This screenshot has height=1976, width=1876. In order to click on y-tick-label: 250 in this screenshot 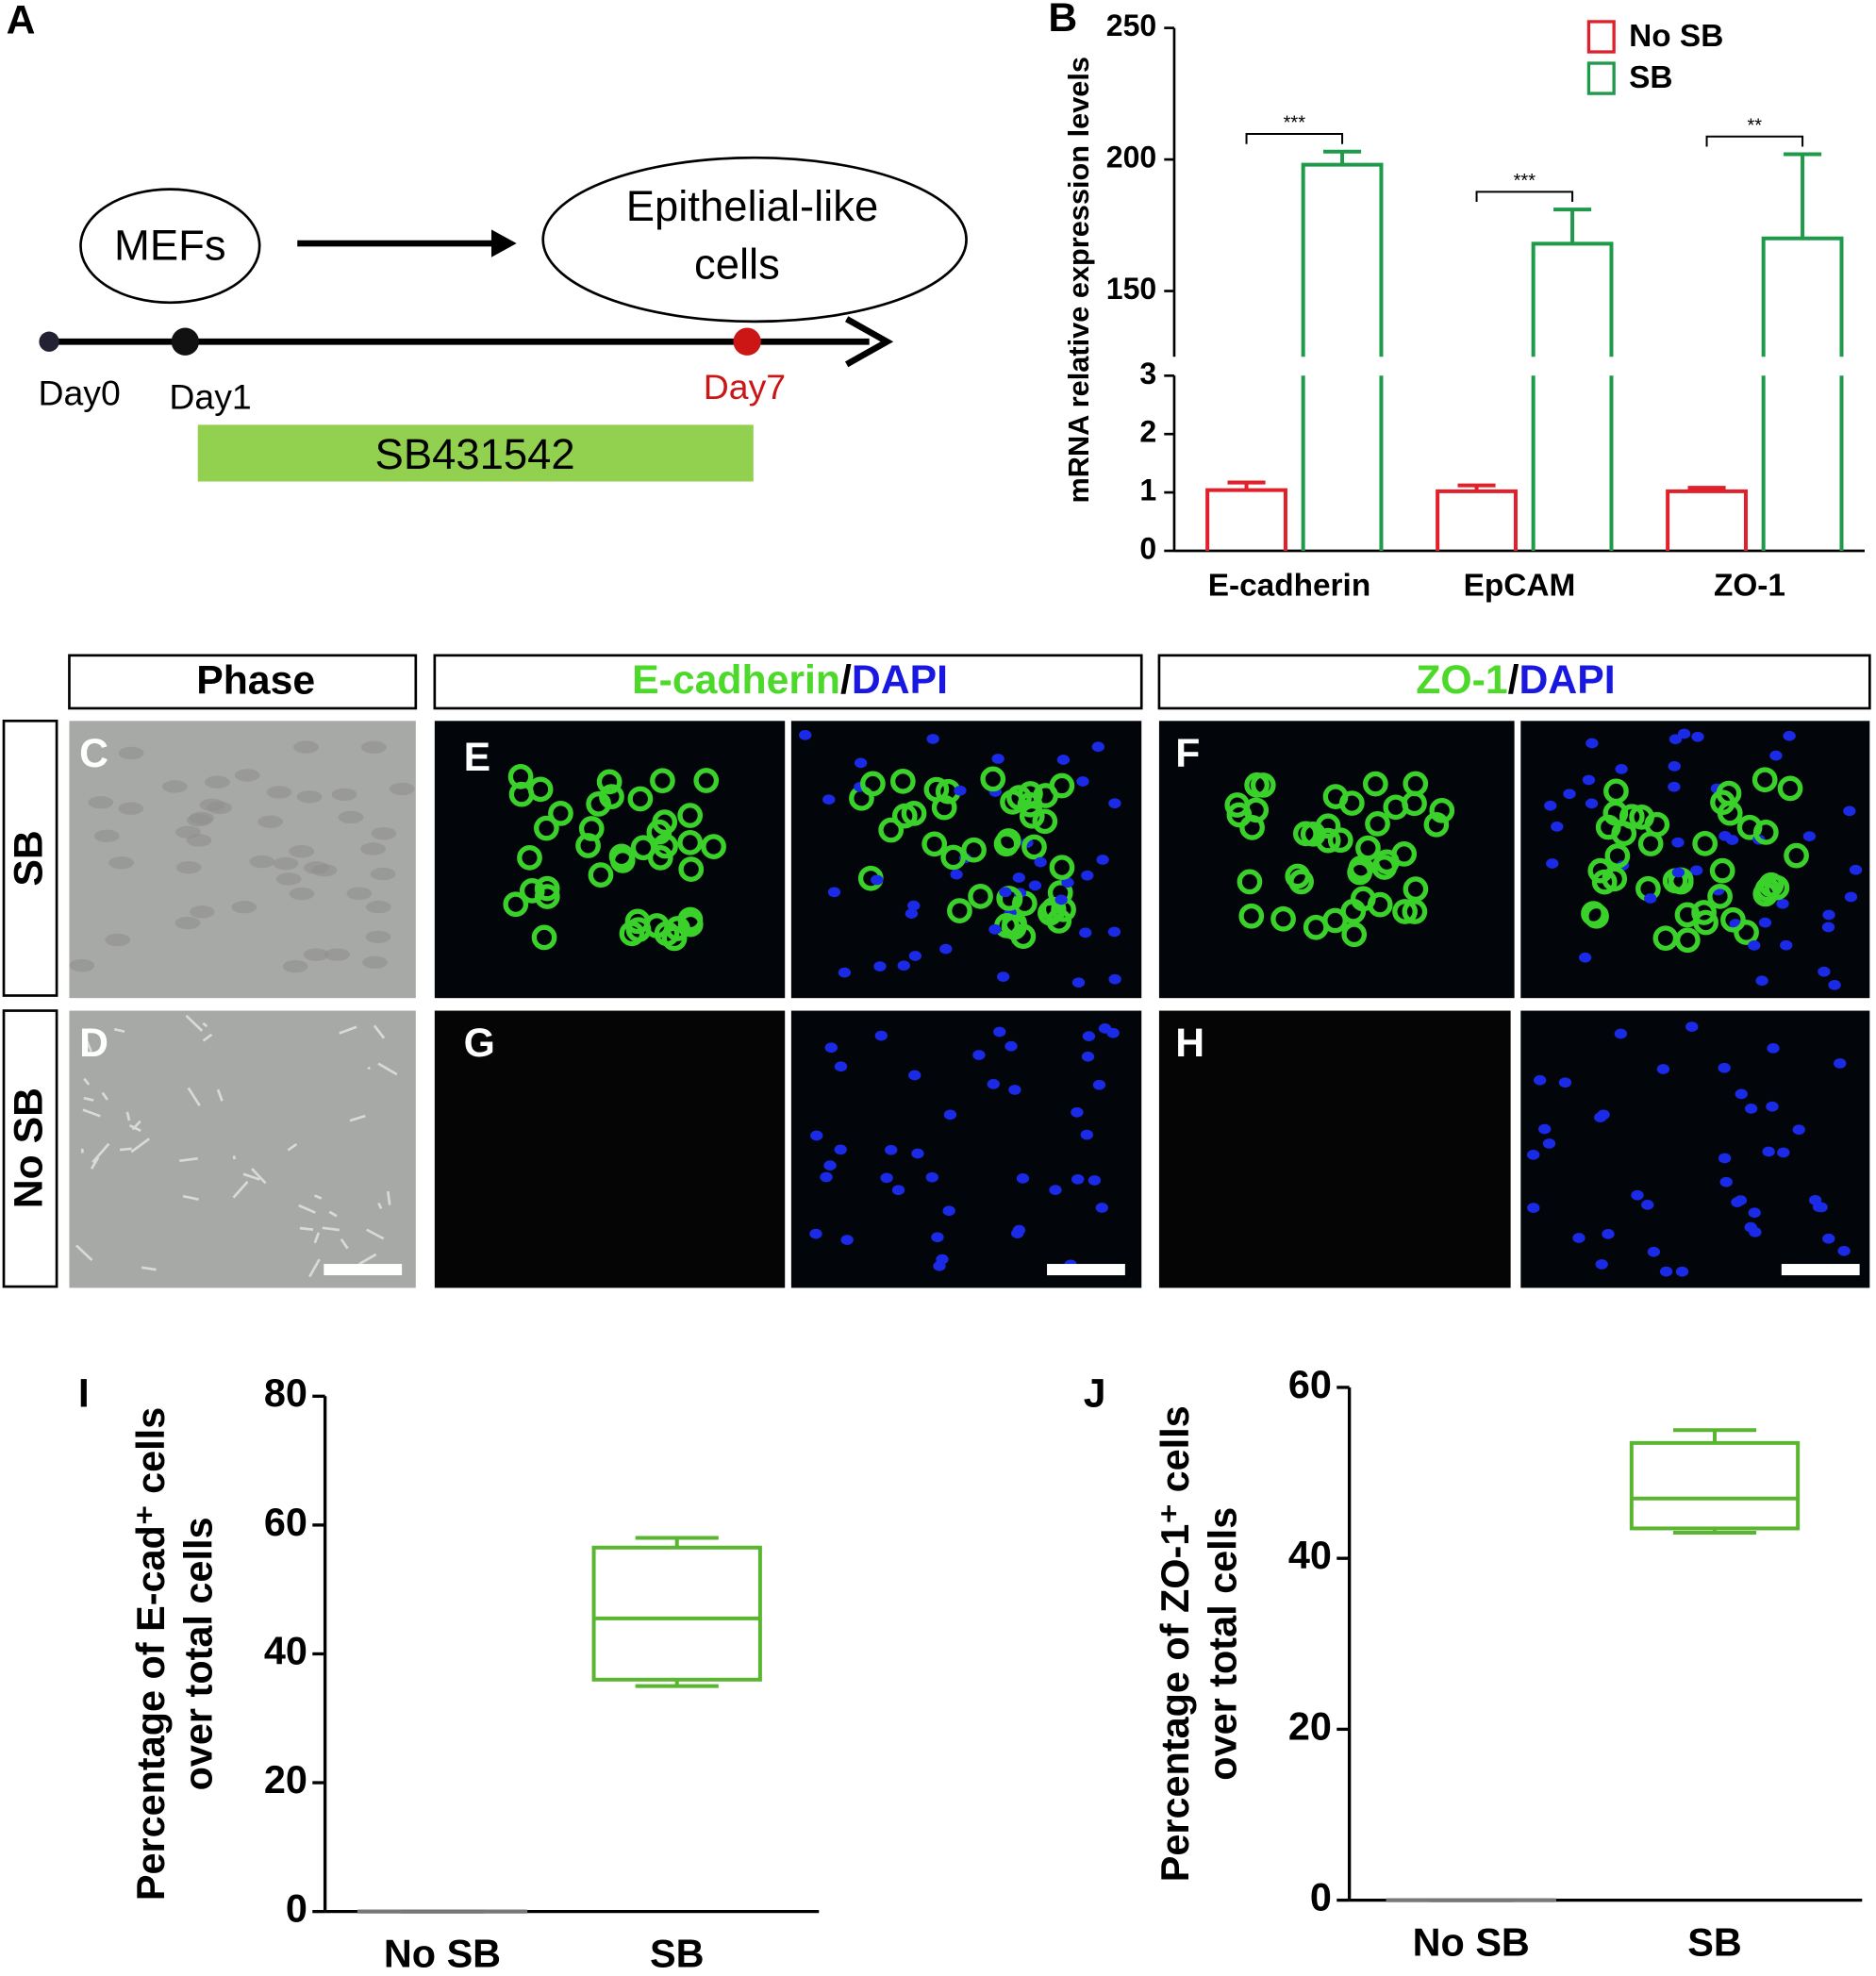, I will do `click(1131, 25)`.